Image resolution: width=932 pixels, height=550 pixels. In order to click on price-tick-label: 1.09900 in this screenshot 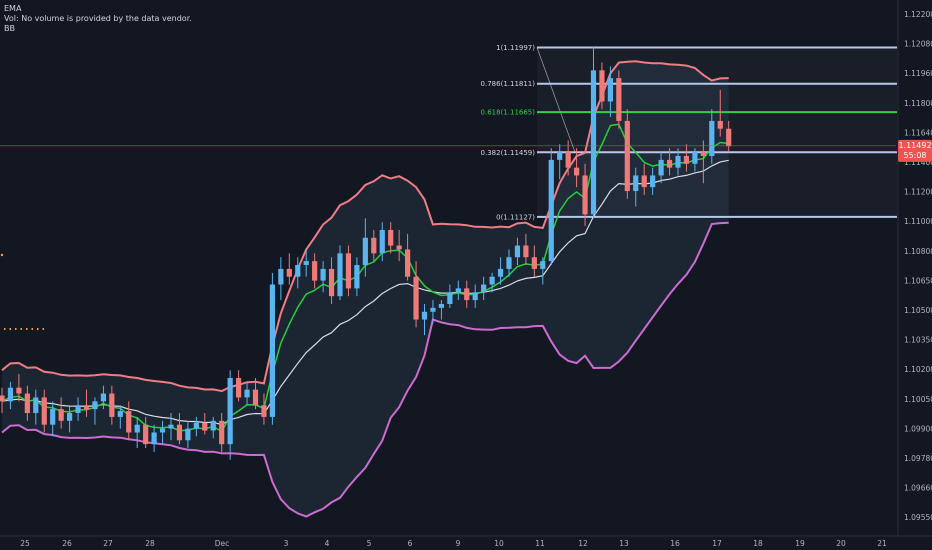, I will do `click(918, 428)`.